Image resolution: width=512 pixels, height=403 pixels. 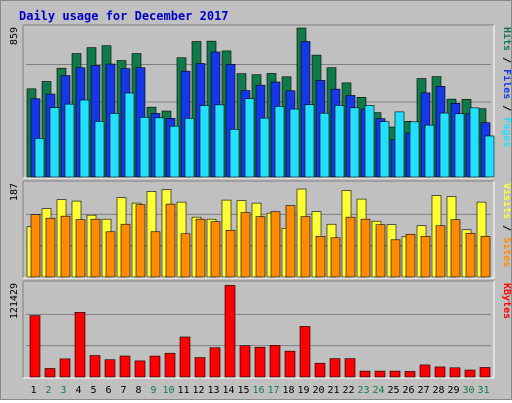 What do you see at coordinates (333, 390) in the screenshot?
I see `x-tick-label-day-21: 21` at bounding box center [333, 390].